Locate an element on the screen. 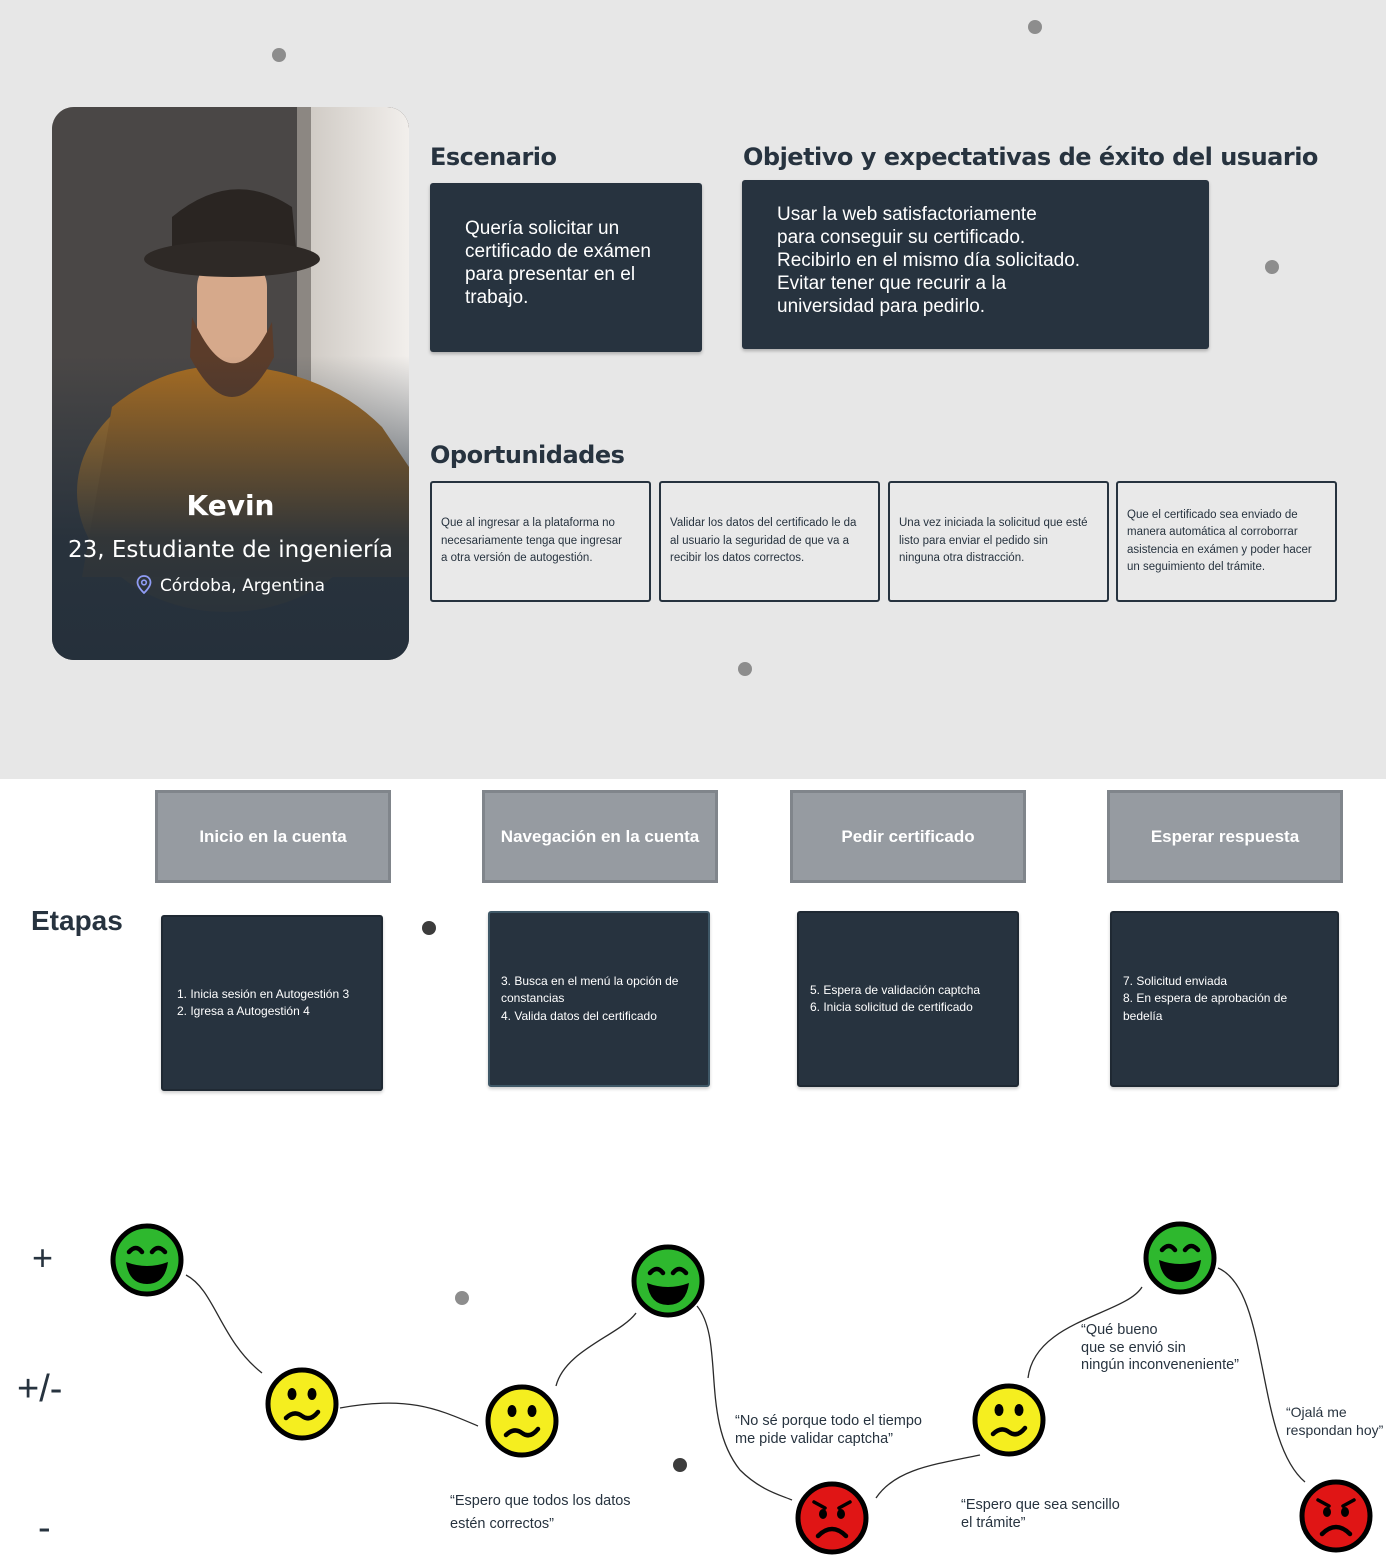 Image resolution: width=1400 pixels, height=1559 pixels. etapas-label: Etapas is located at coordinates (77, 920).